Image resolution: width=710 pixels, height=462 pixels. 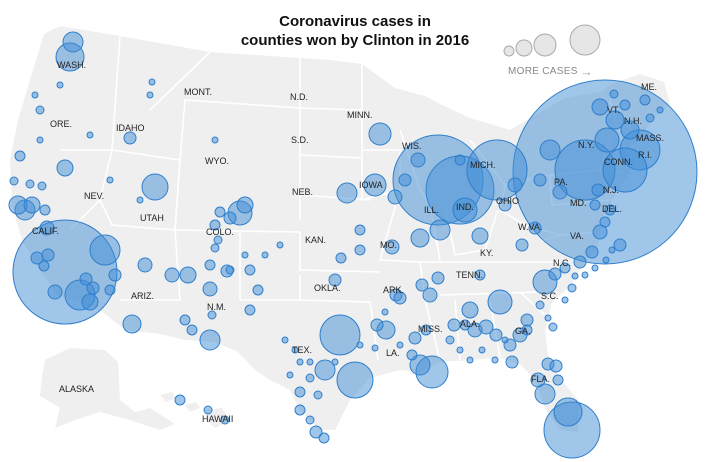 I want to click on state-label: IDAHO, so click(x=130, y=128).